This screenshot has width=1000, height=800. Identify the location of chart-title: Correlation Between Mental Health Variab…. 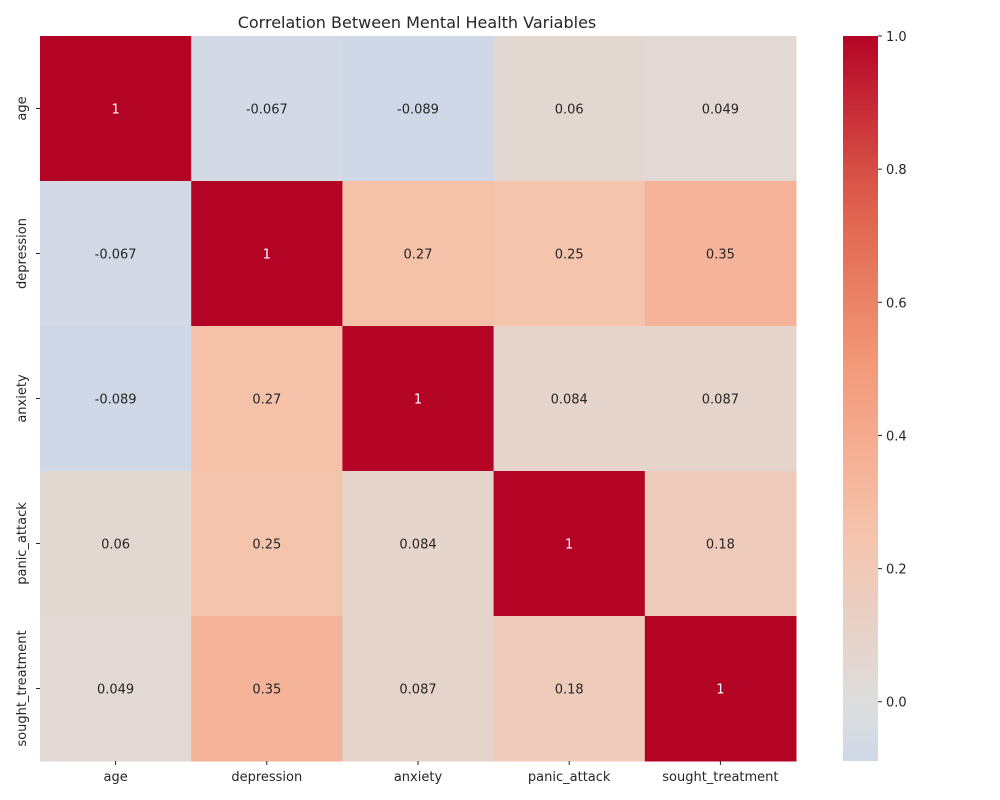
(417, 22).